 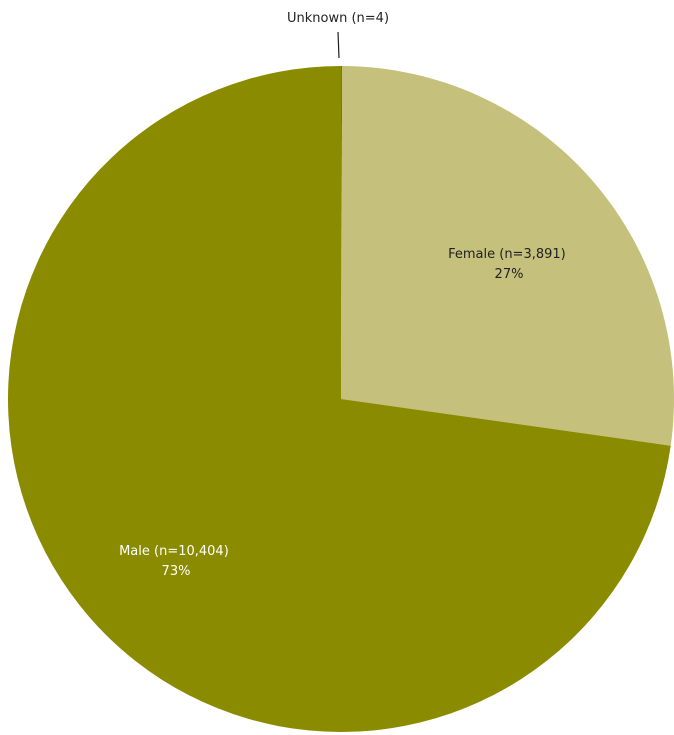 What do you see at coordinates (176, 561) in the screenshot?
I see `male-label: Male (n=10,404) 73%` at bounding box center [176, 561].